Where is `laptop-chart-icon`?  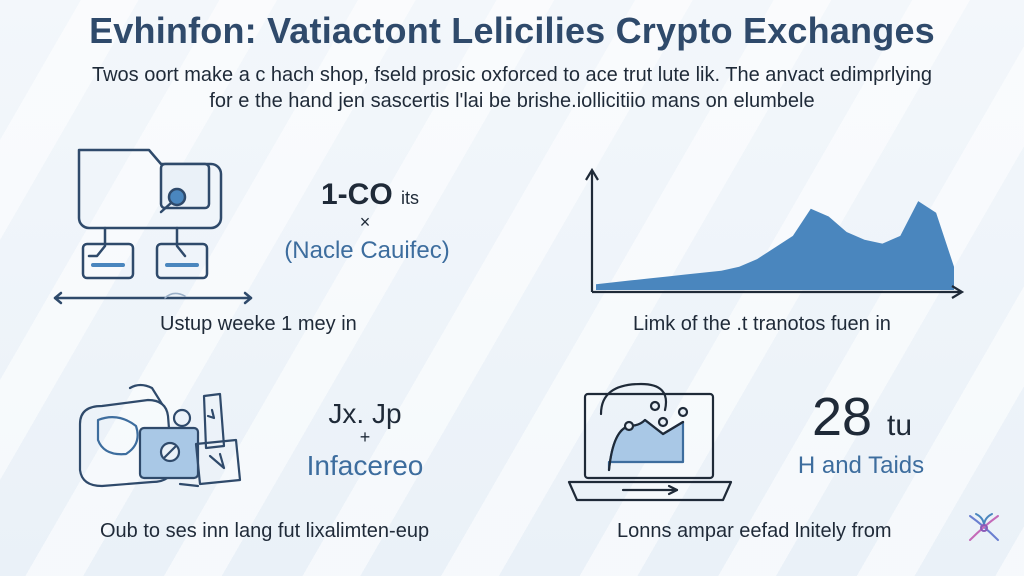 laptop-chart-icon is located at coordinates (650, 442).